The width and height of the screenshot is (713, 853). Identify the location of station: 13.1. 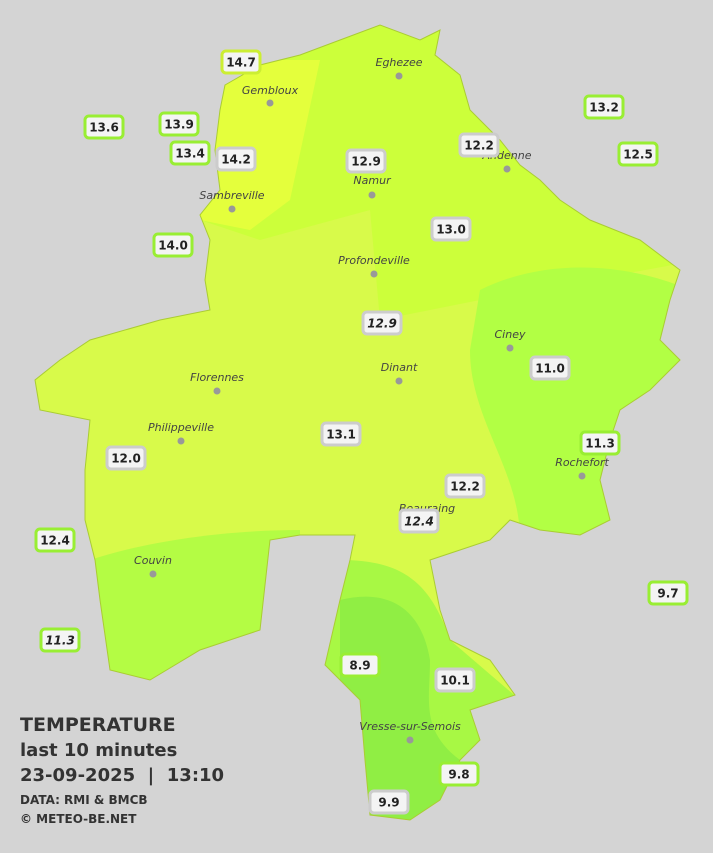
(341, 434).